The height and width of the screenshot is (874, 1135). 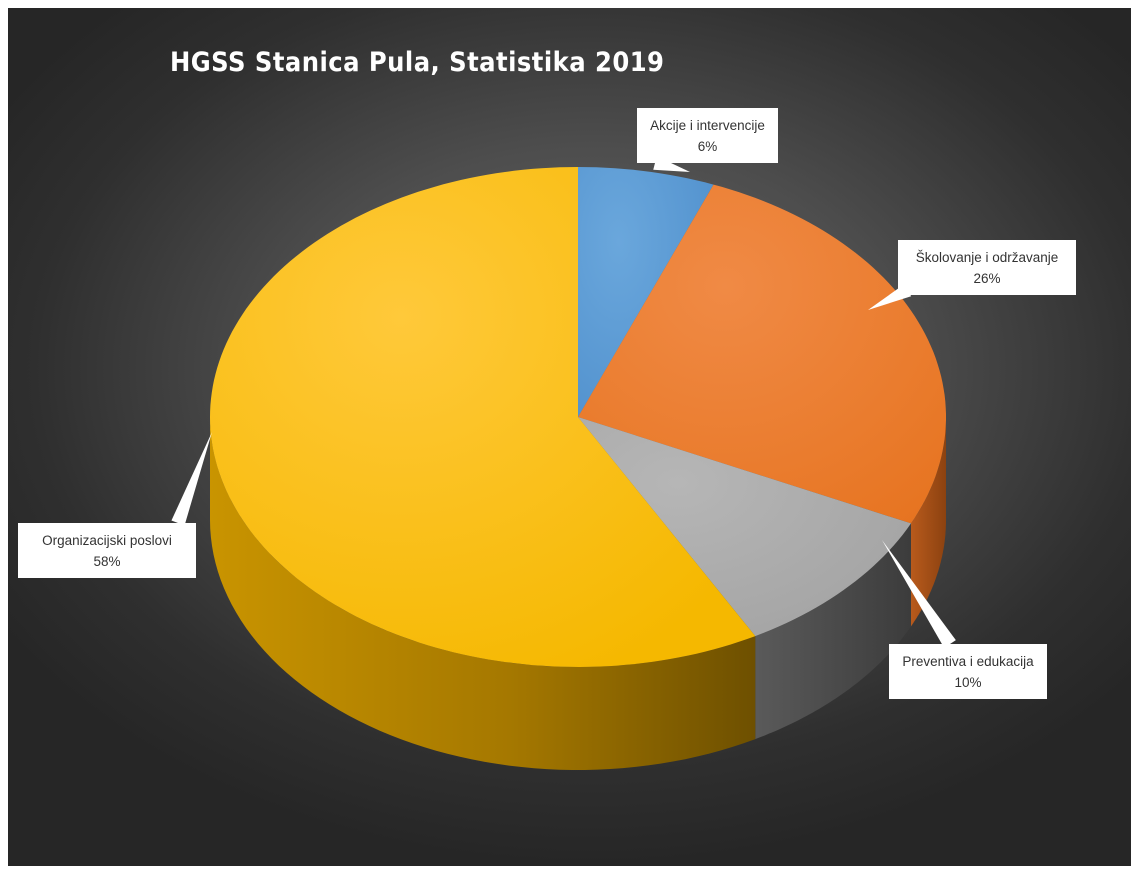 What do you see at coordinates (417, 62) in the screenshot?
I see `chart-title: HGSS Stanica Pula, Statistika 2019` at bounding box center [417, 62].